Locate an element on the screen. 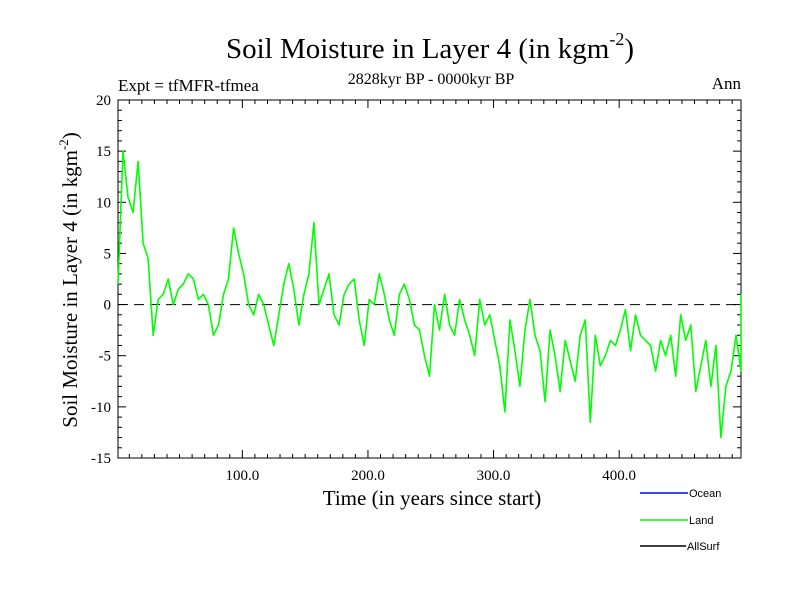 The image size is (800, 600). title-exponent: -2 is located at coordinates (616, 39).